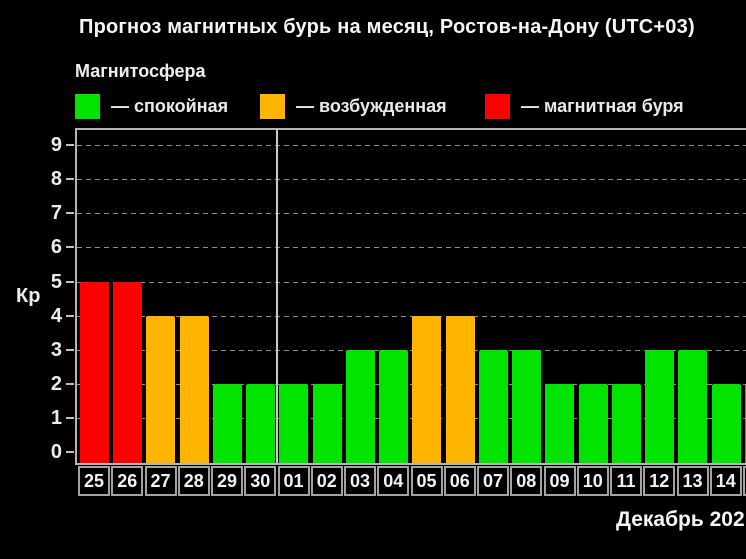 The width and height of the screenshot is (746, 559). What do you see at coordinates (459, 481) in the screenshot?
I see `x-label-06: 06` at bounding box center [459, 481].